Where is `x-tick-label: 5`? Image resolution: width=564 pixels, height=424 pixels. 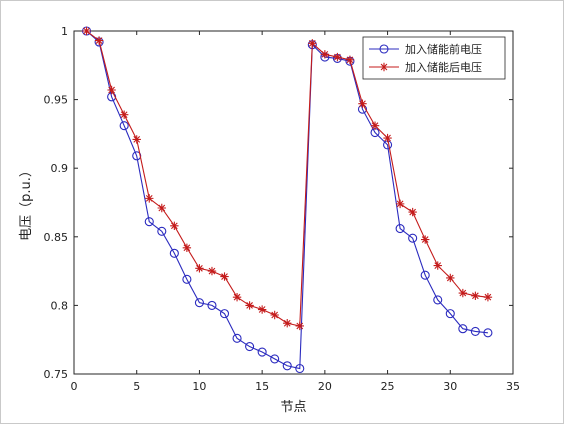 x-tick-label: 5 is located at coordinates (136, 386).